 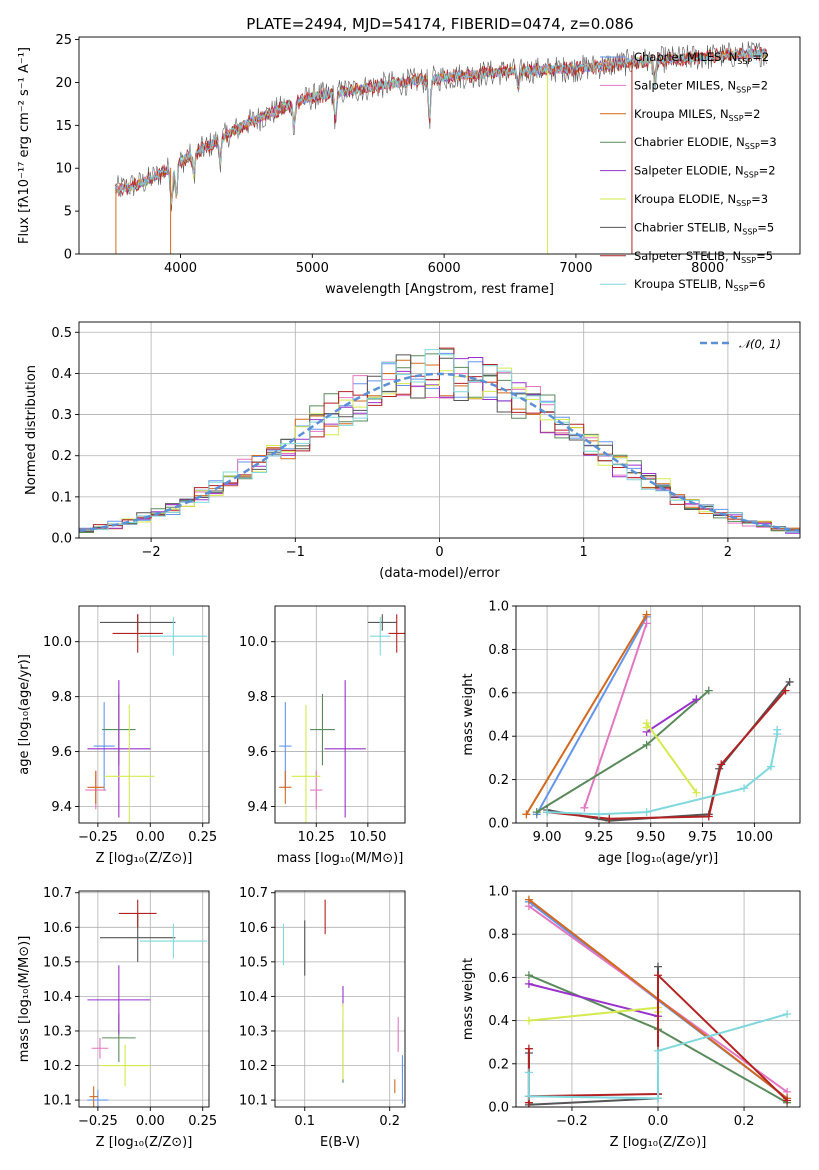 I want to click on x-tick-label: 8000, so click(x=707, y=268).